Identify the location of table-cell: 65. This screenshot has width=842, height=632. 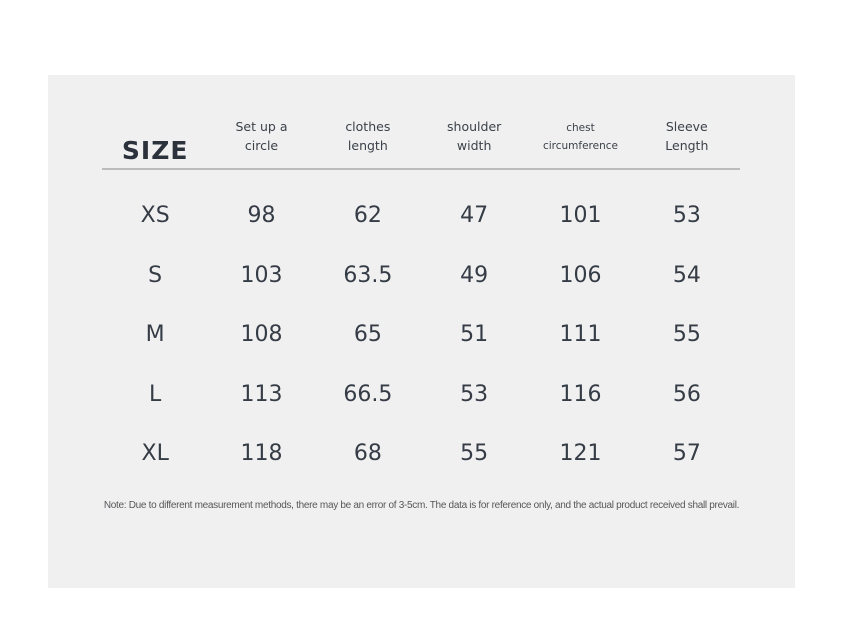
(367, 335).